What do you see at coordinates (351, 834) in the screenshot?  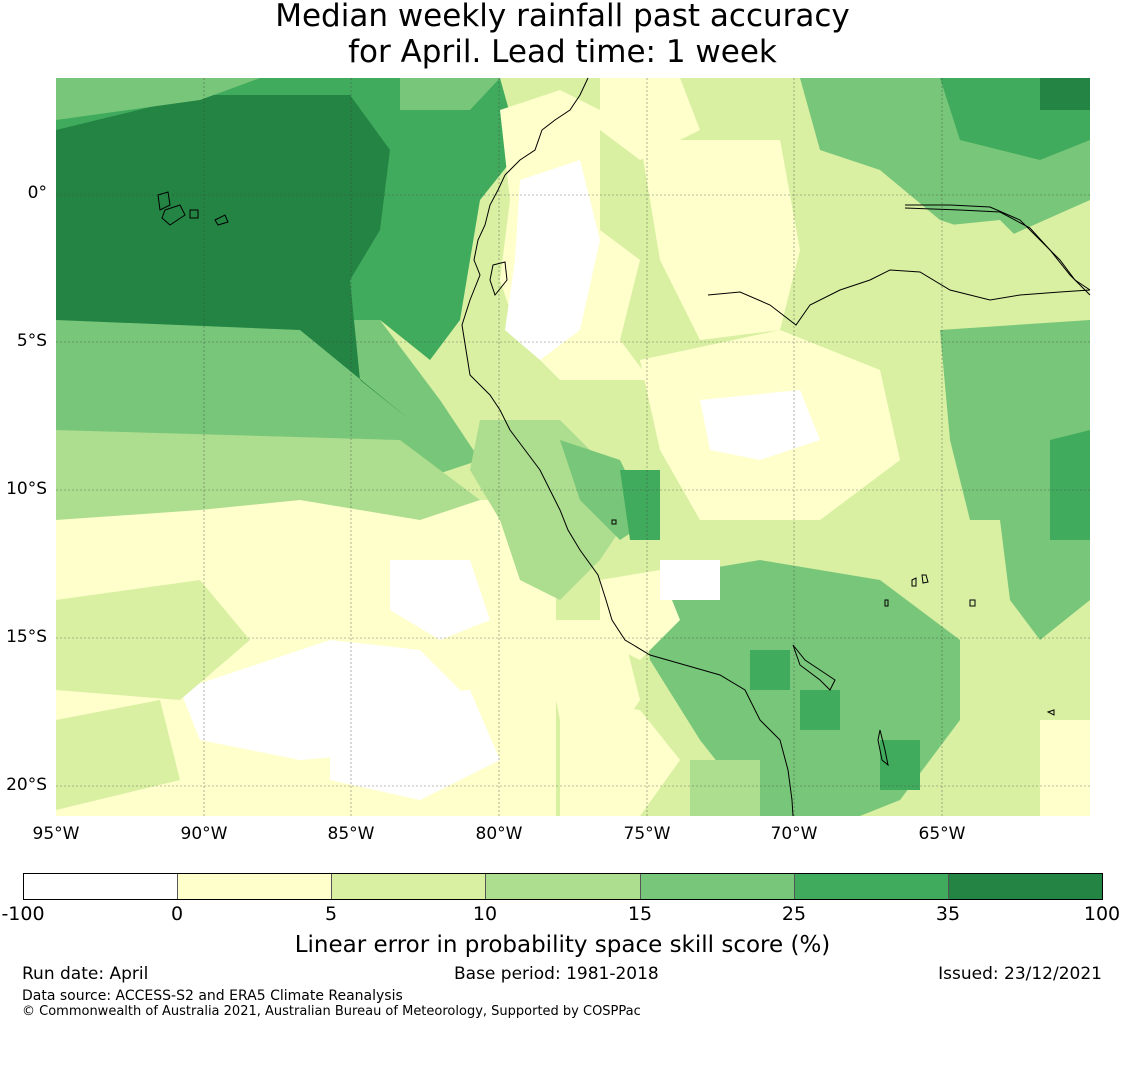 I see `lon-tick-85w: 85°W` at bounding box center [351, 834].